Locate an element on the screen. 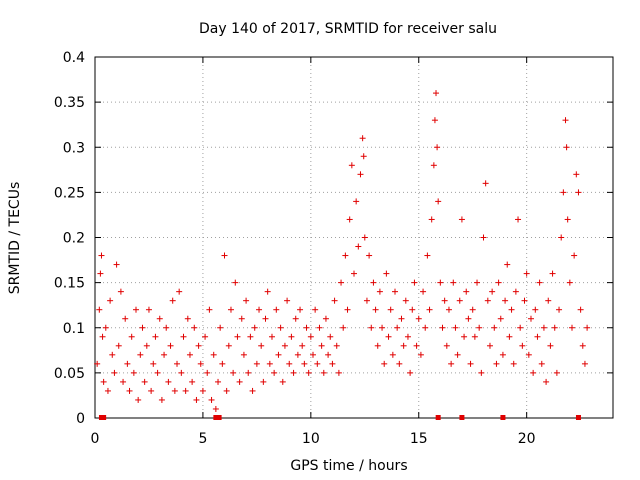  y-tick-label: 0.1 is located at coordinates (74, 329).